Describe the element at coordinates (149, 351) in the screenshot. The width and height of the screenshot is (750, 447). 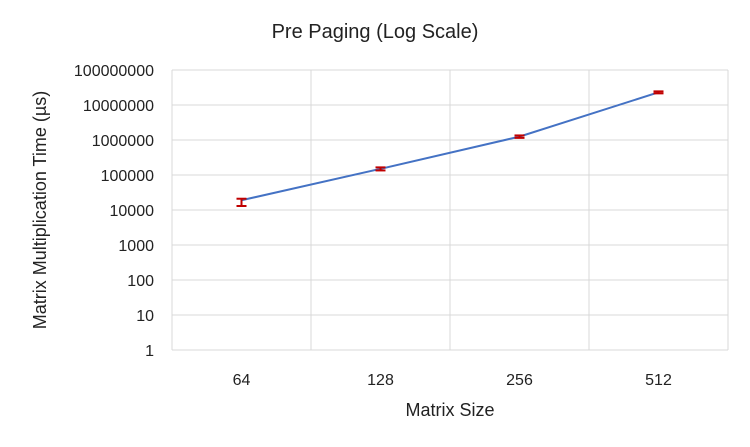
I see `y-tick-label: 1` at that location.